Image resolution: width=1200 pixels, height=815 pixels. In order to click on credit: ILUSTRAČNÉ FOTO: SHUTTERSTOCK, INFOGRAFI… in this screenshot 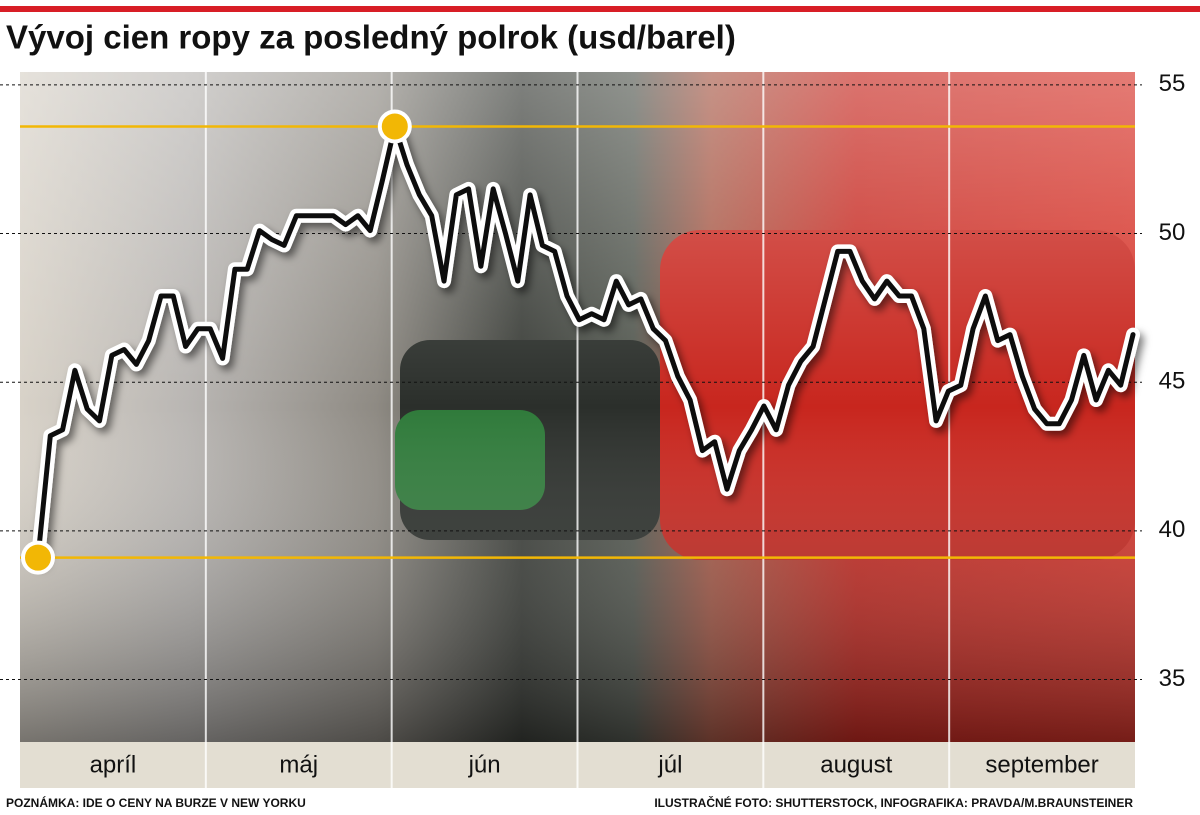, I will do `click(893, 802)`.